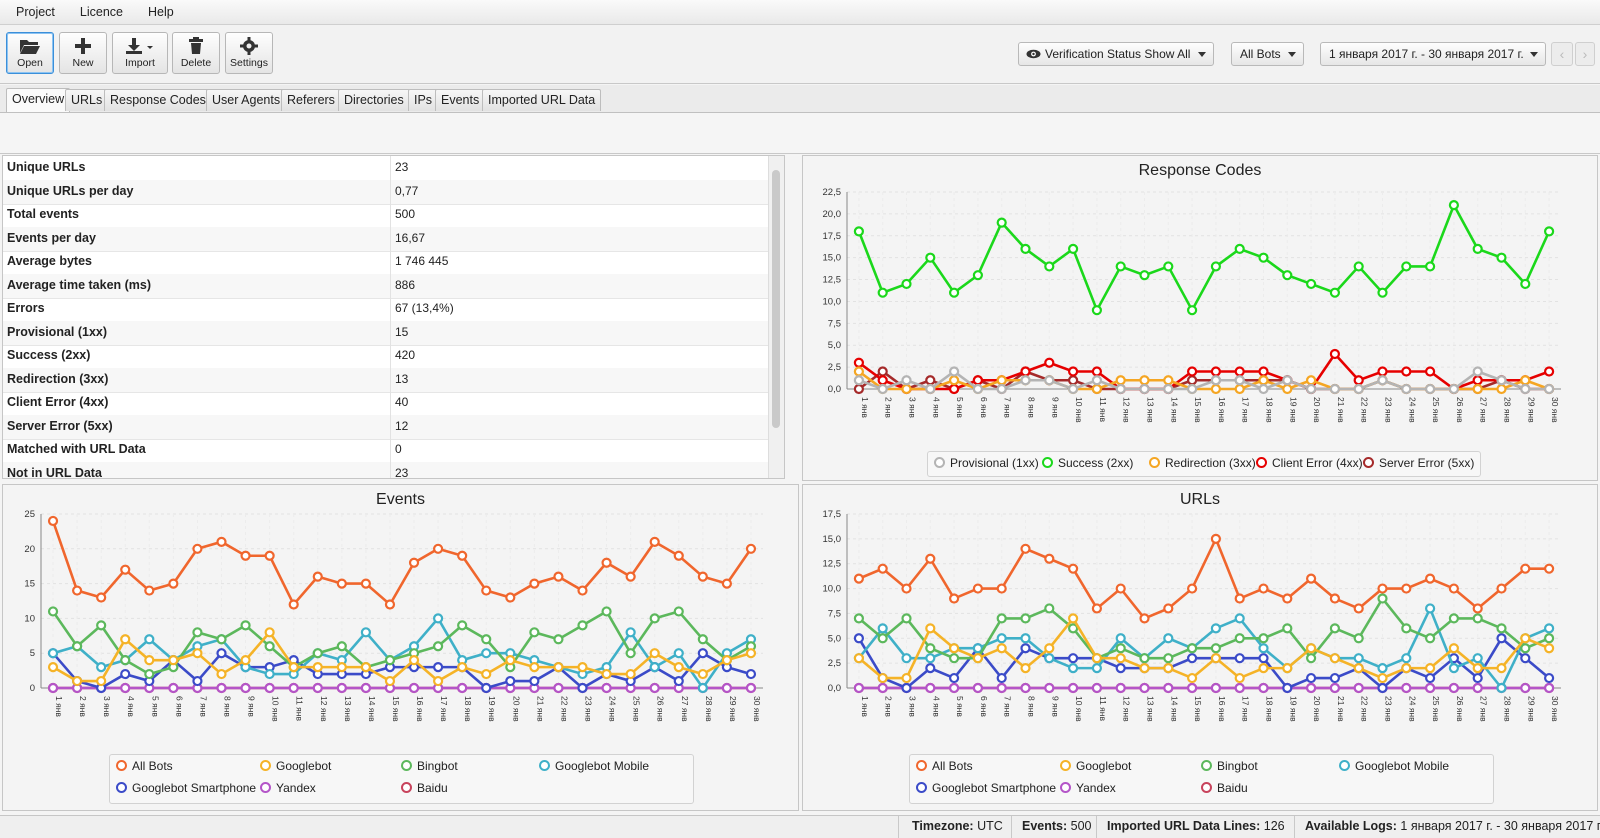 This screenshot has height=838, width=1600. I want to click on stats-row: Client Error (4xx) 40, so click(387, 403).